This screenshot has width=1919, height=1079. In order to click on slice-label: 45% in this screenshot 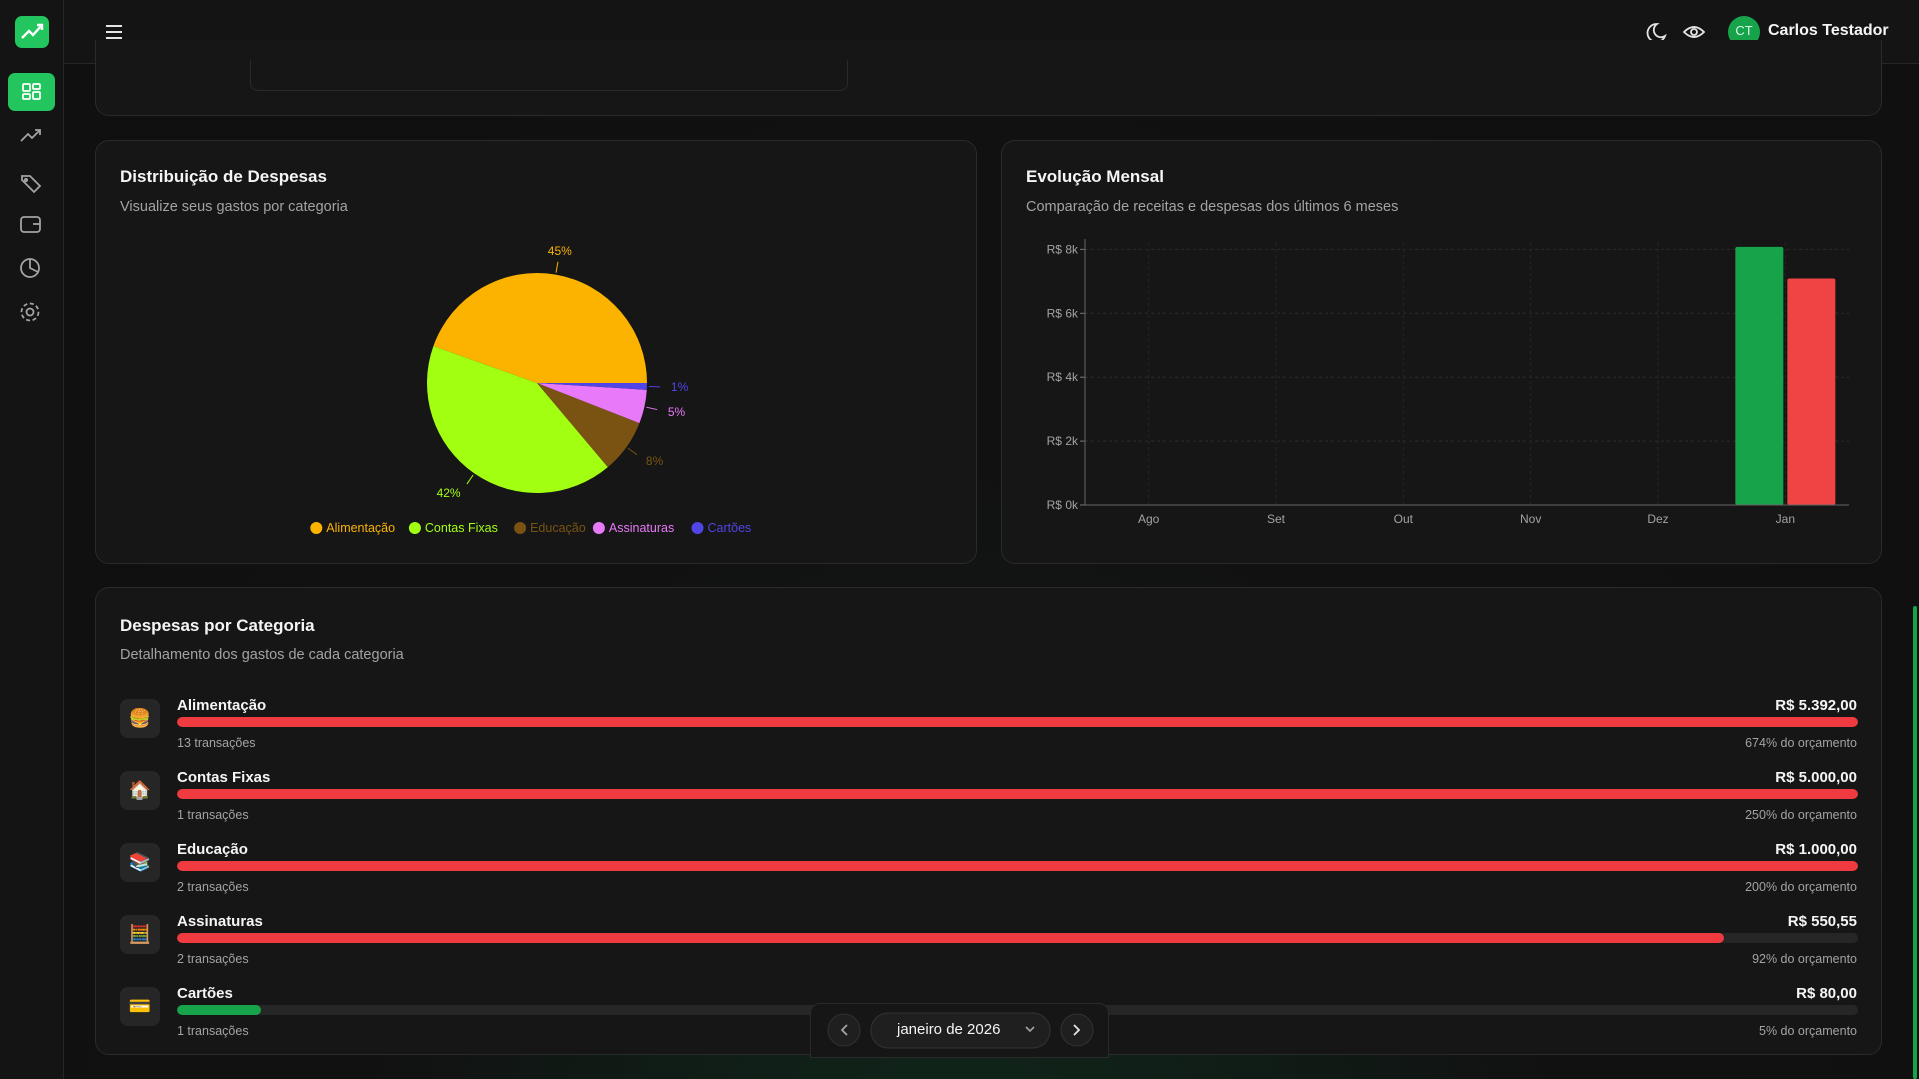, I will do `click(560, 251)`.